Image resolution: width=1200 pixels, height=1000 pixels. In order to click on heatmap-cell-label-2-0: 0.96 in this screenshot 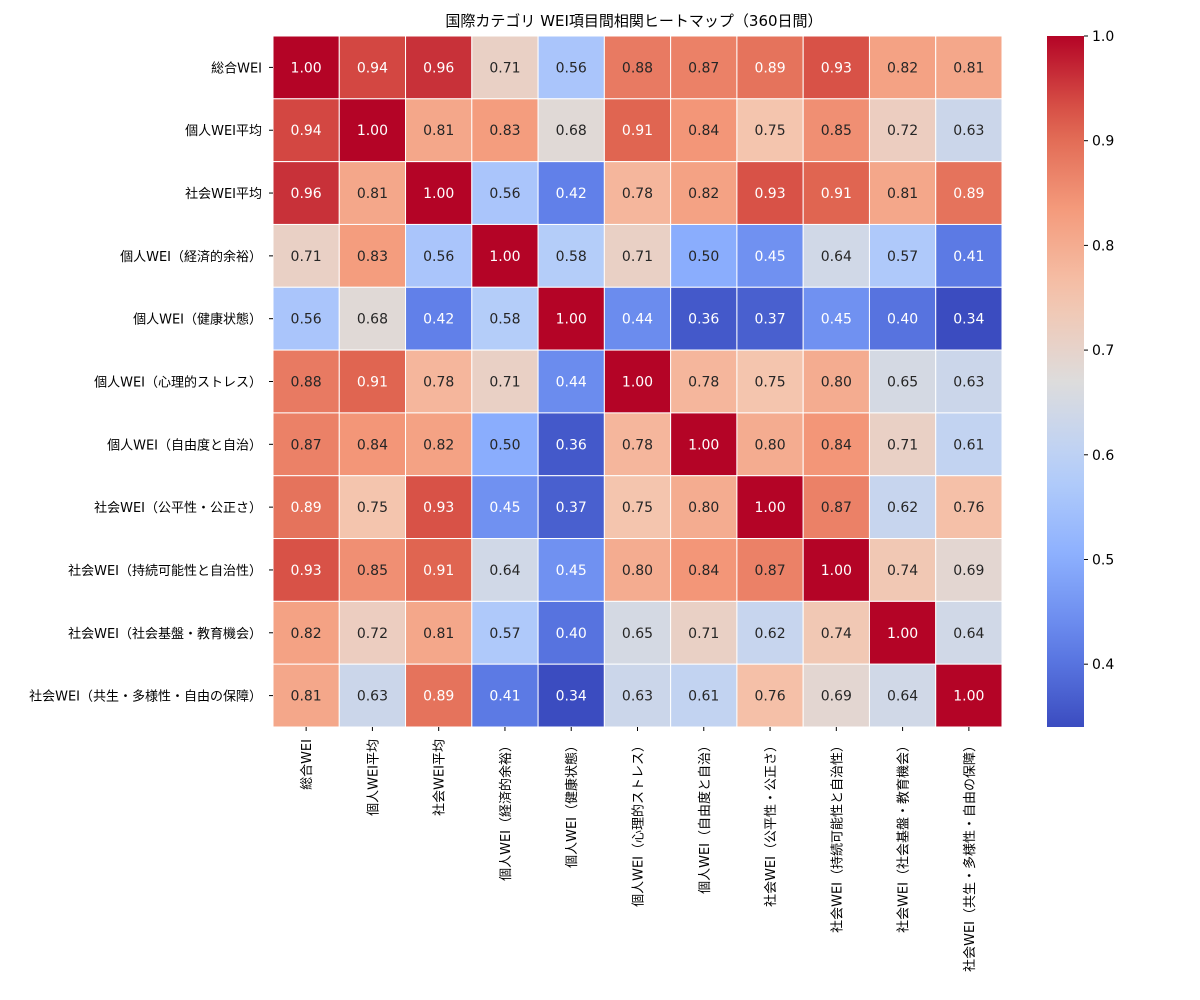, I will do `click(306, 194)`.